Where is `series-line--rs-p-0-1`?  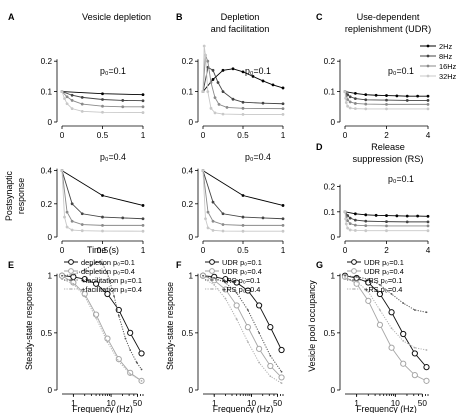 series-line--rs-p-0-1 is located at coordinates (242, 324).